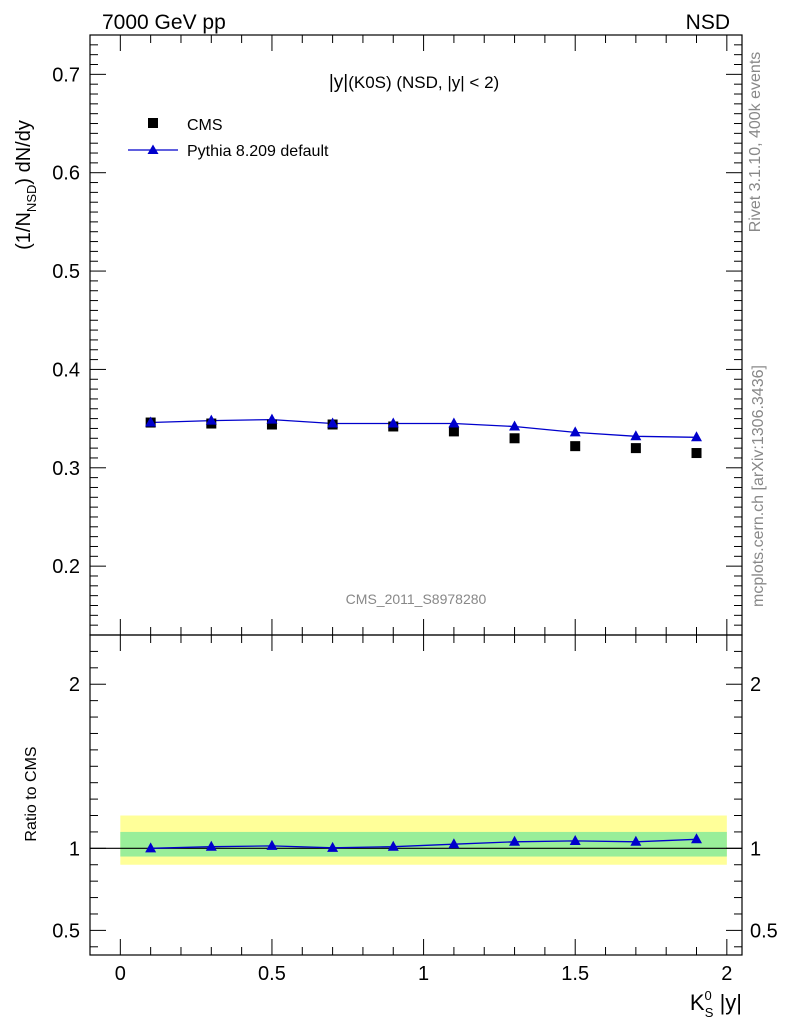  What do you see at coordinates (338, 82) in the screenshot?
I see `plot-title-prefix: |y|` at bounding box center [338, 82].